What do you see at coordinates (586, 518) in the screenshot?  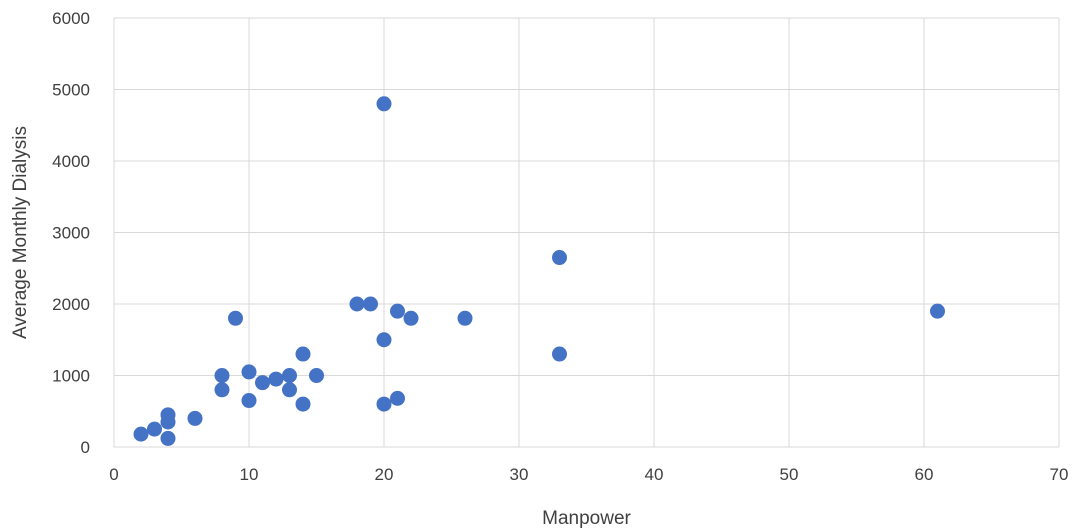 I see `x-axis-title: Manpower` at bounding box center [586, 518].